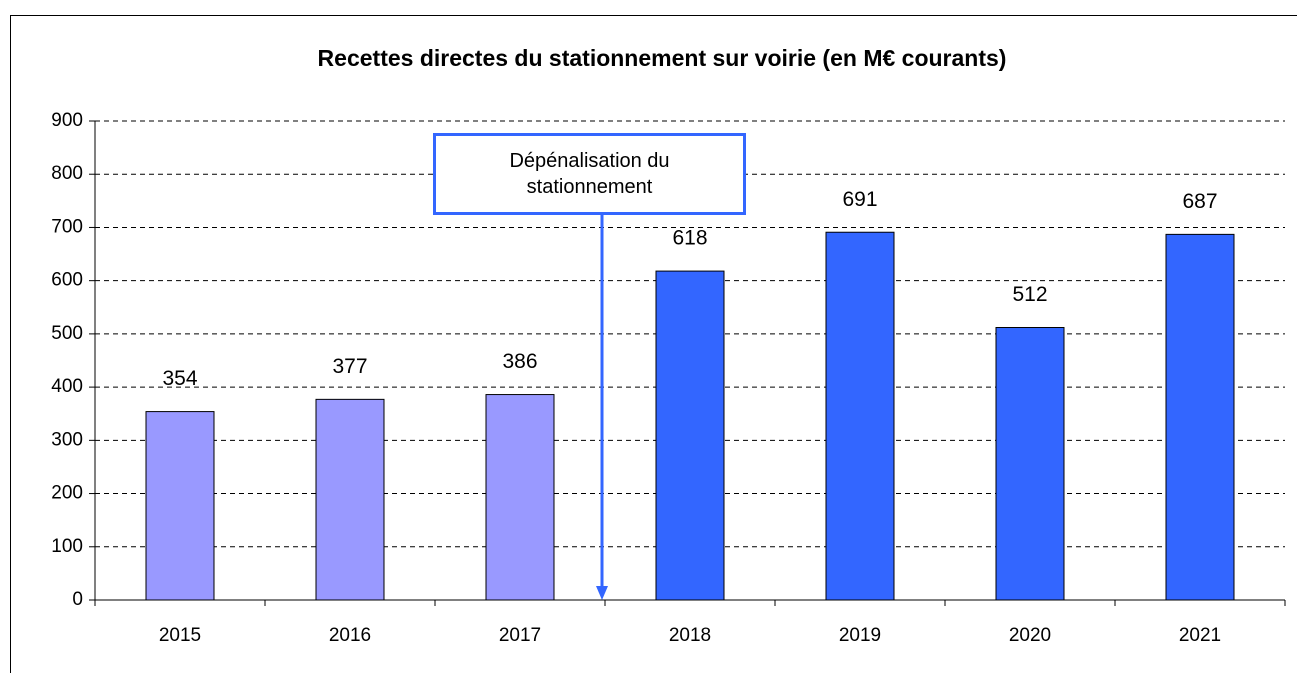 Image resolution: width=1297 pixels, height=673 pixels. What do you see at coordinates (689, 238) in the screenshot?
I see `value-label: 618` at bounding box center [689, 238].